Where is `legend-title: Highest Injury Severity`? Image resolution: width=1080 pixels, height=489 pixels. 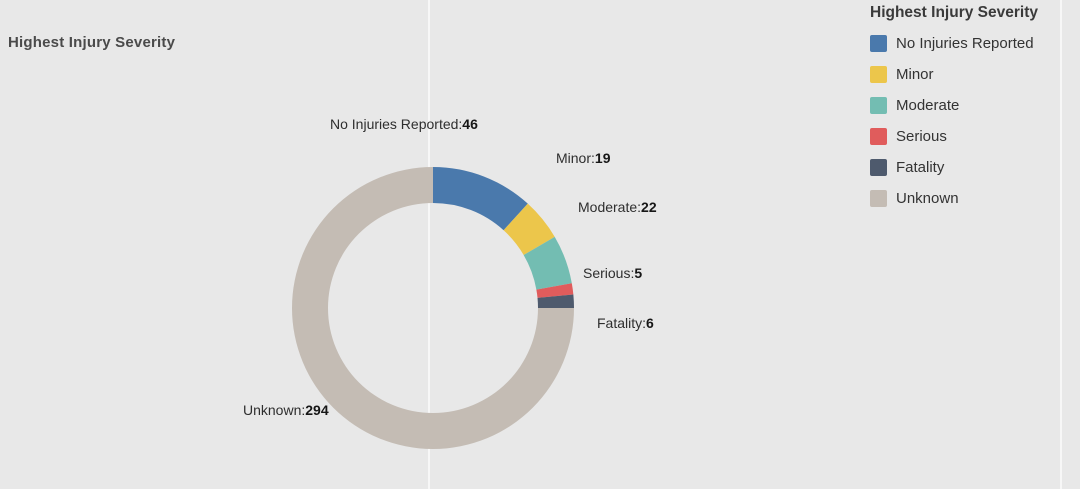
legend-title: Highest Injury Severity is located at coordinates (954, 12).